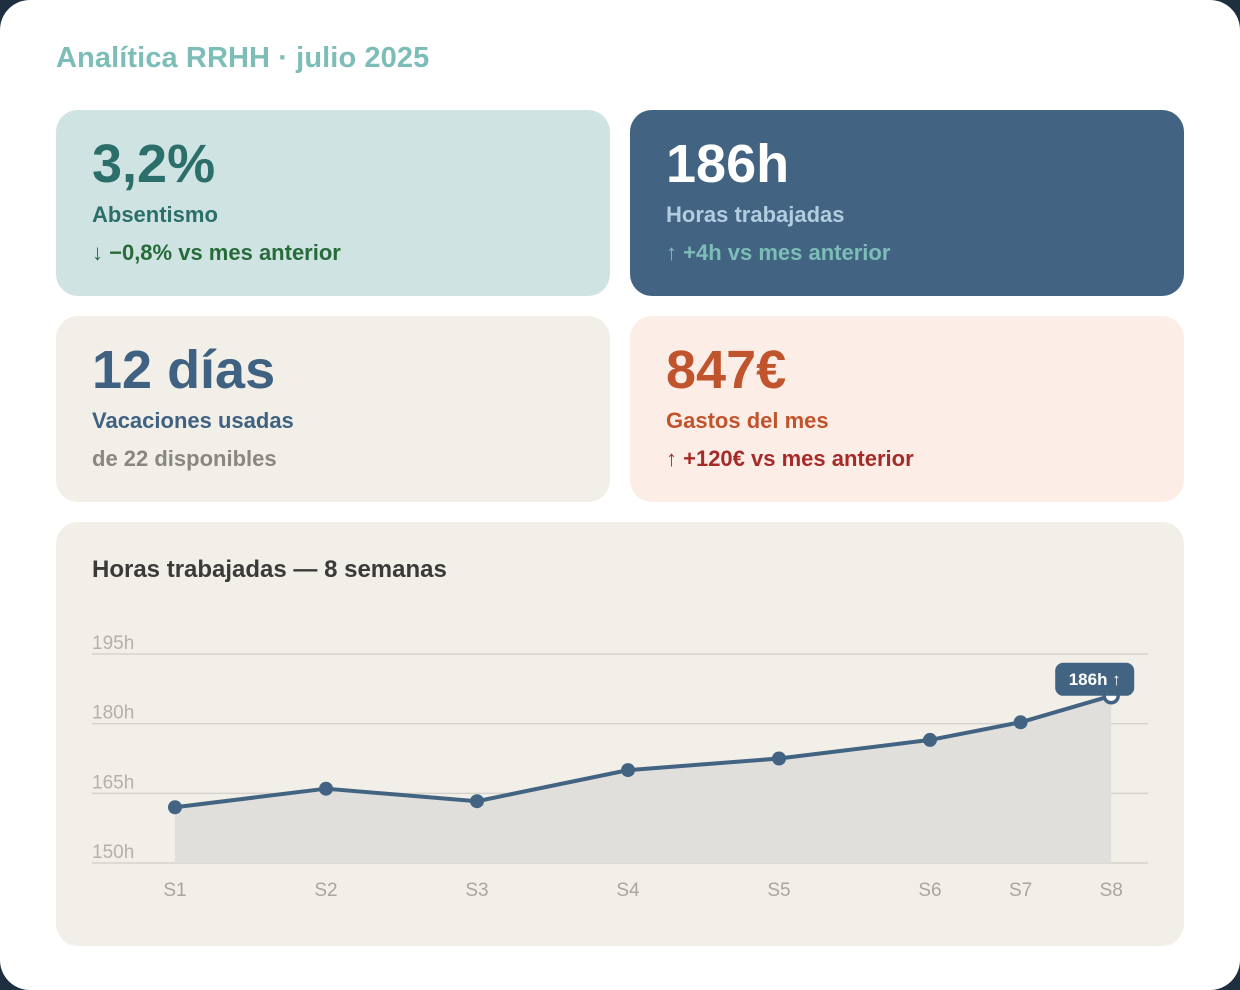 The height and width of the screenshot is (990, 1240). What do you see at coordinates (643, 751) in the screenshot?
I see `series-line` at bounding box center [643, 751].